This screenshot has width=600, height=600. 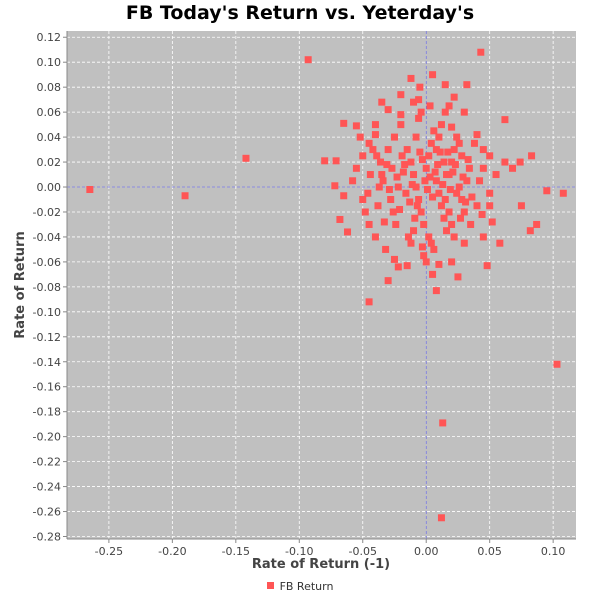 What do you see at coordinates (47, 337) in the screenshot?
I see `y-tick-label: -0.12` at bounding box center [47, 337].